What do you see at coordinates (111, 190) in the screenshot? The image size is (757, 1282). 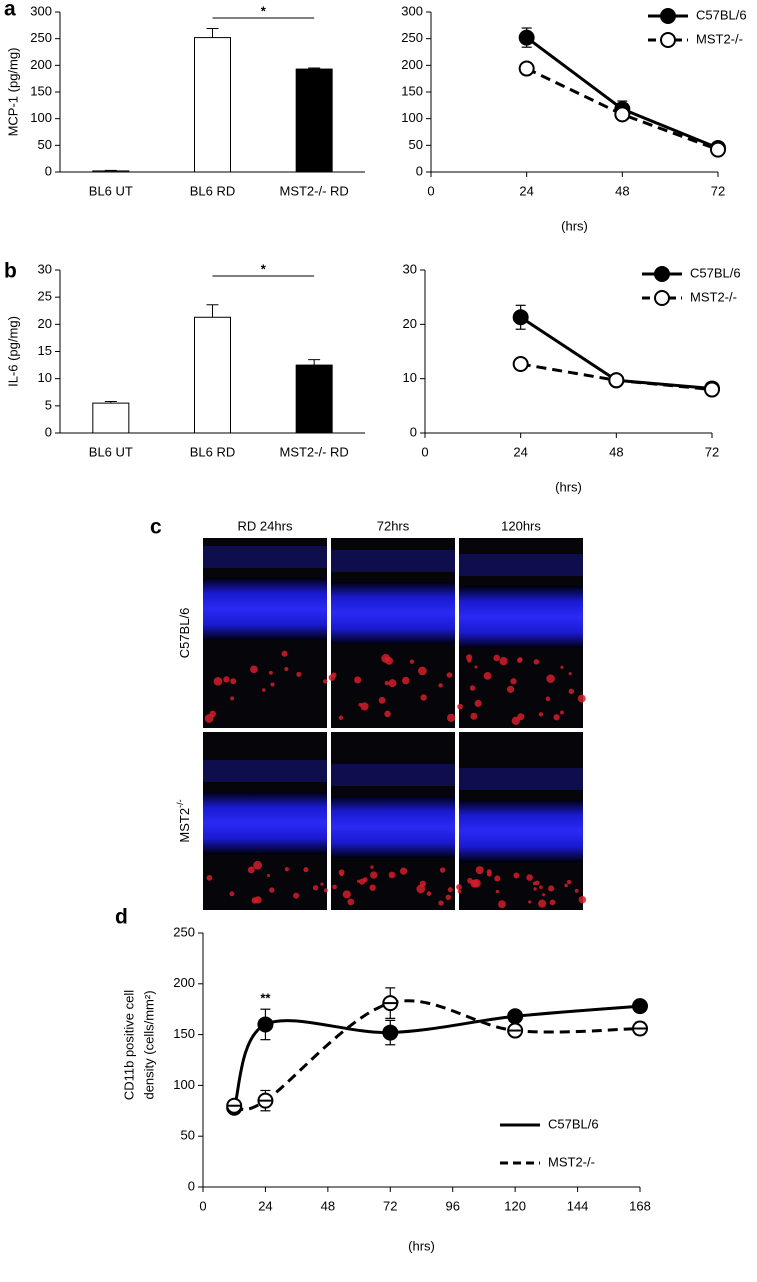 I see `x-tick-label: BL6 UT` at bounding box center [111, 190].